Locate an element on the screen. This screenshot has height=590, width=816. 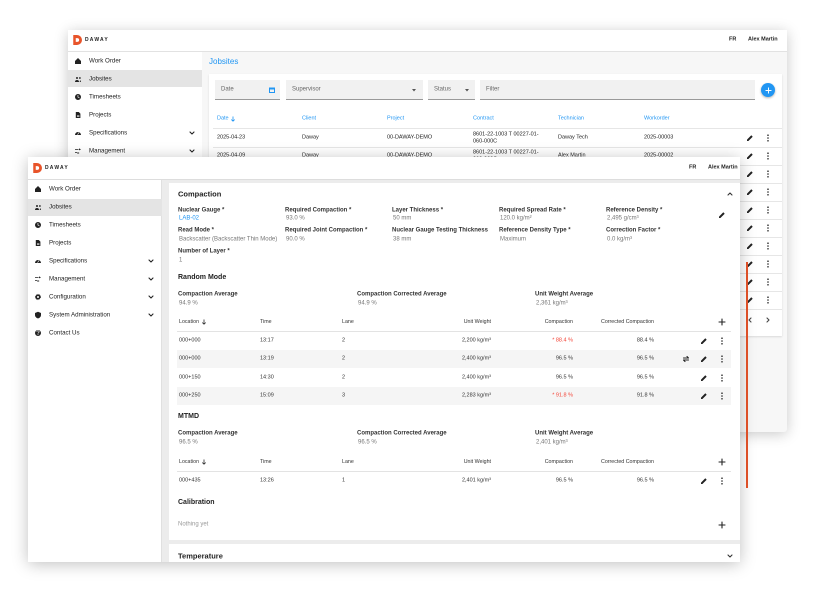
subsection-title: Calibration is located at coordinates (196, 502).